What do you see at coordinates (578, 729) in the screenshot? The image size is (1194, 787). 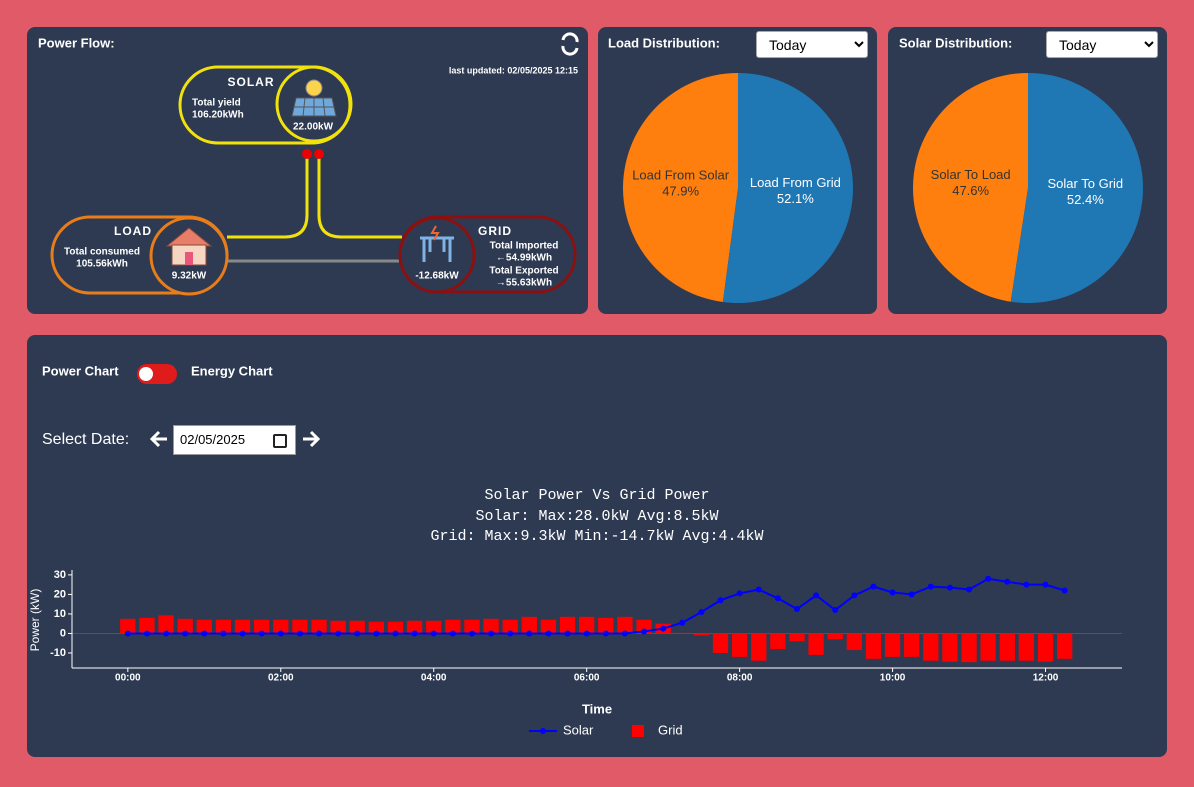 I see `legend-label: Solar` at bounding box center [578, 729].